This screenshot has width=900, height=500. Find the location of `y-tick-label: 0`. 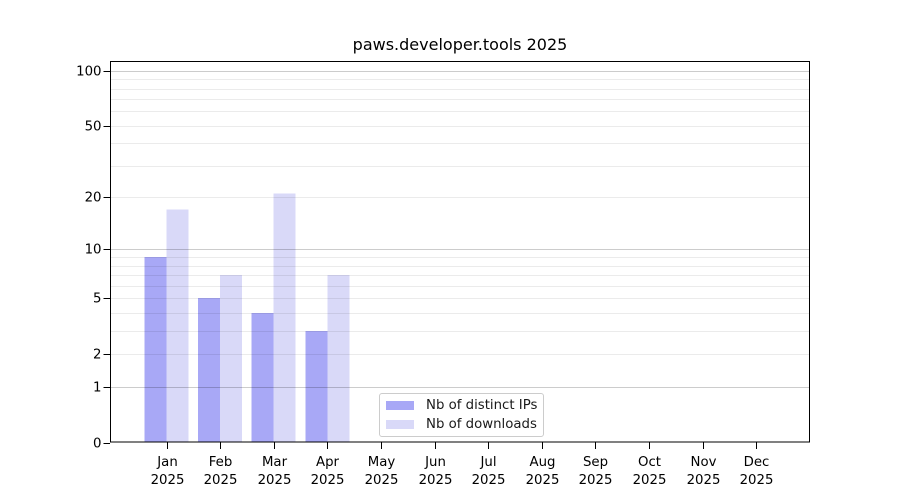

y-tick-label: 0 is located at coordinates (97, 444).